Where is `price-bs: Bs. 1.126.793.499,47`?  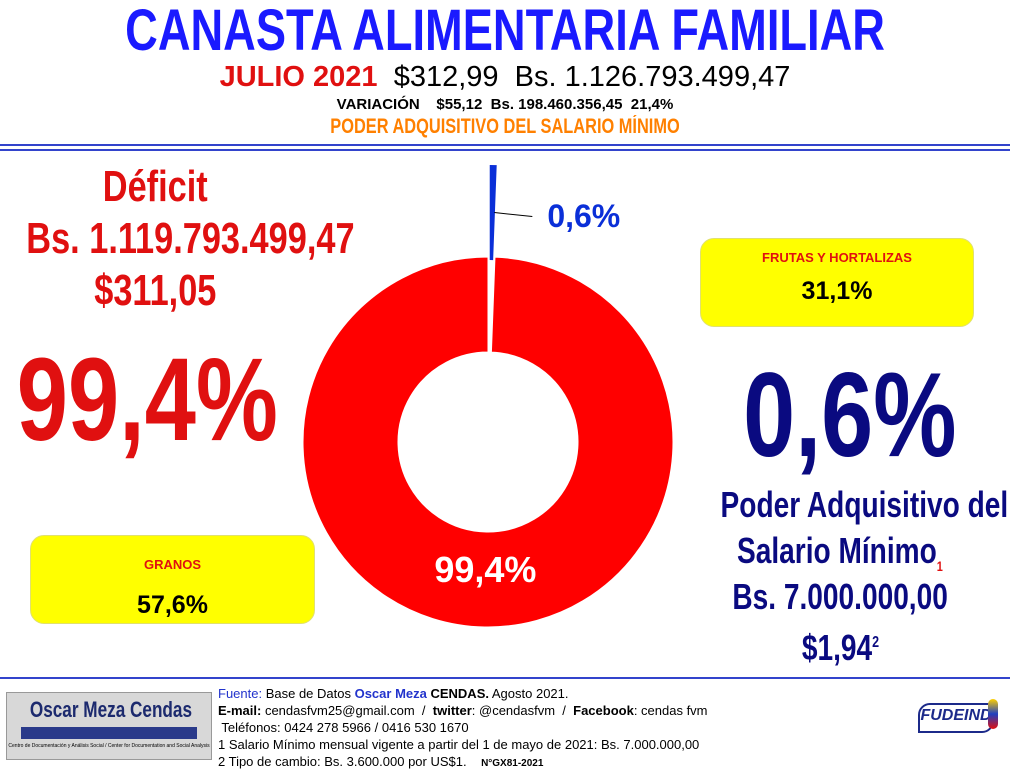
price-bs: Bs. 1.126.793.499,47 is located at coordinates (652, 77).